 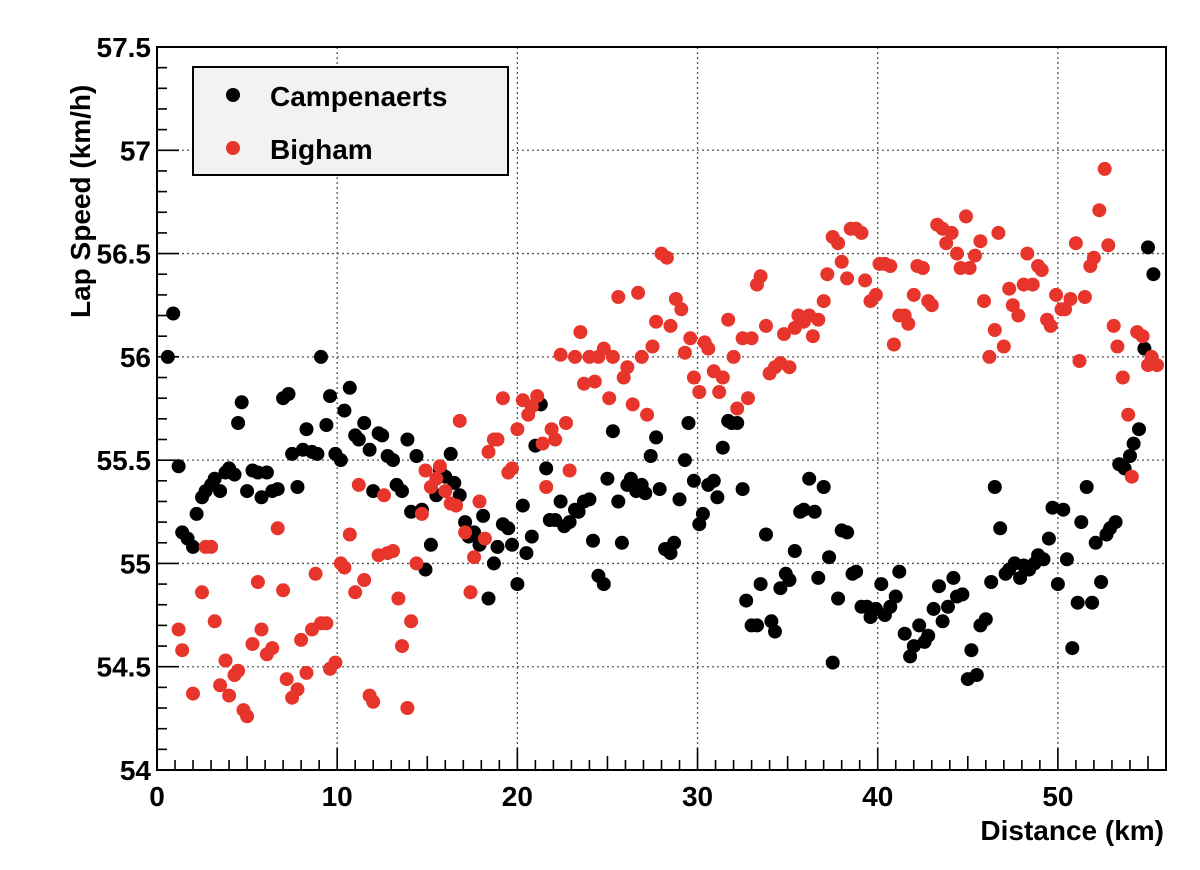 What do you see at coordinates (877, 796) in the screenshot?
I see `x-tick-label: 40` at bounding box center [877, 796].